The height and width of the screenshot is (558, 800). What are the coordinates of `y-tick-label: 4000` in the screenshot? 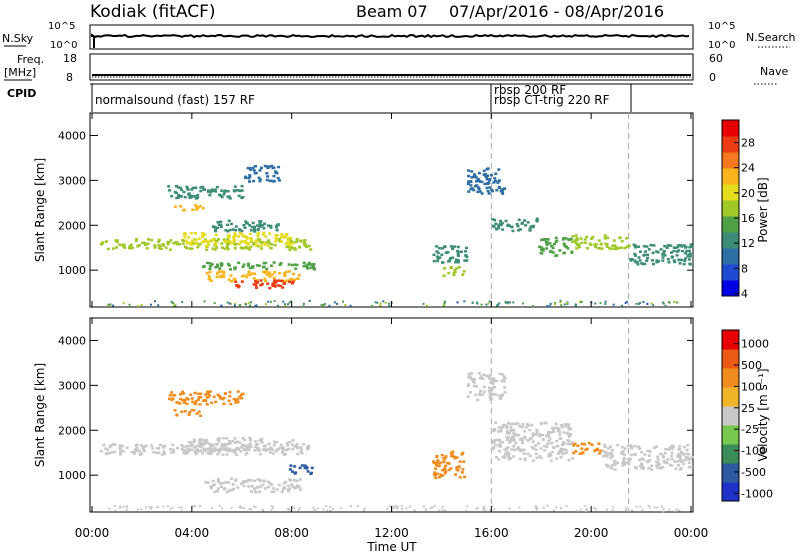 It's located at (72, 340).